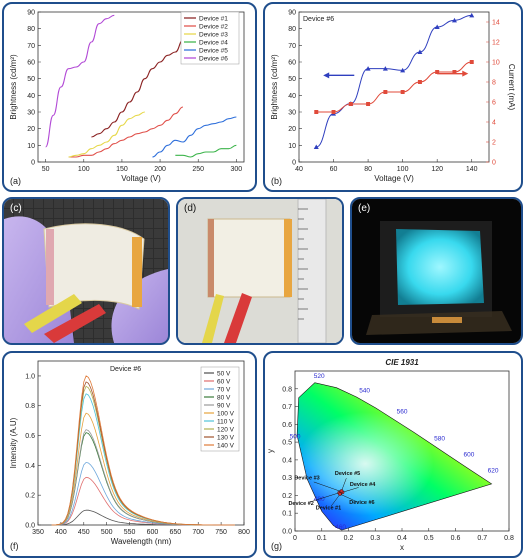 The height and width of the screenshot is (560, 527). What do you see at coordinates (287, 514) in the screenshot?
I see `y-tick-label: 0.1` at bounding box center [287, 514].